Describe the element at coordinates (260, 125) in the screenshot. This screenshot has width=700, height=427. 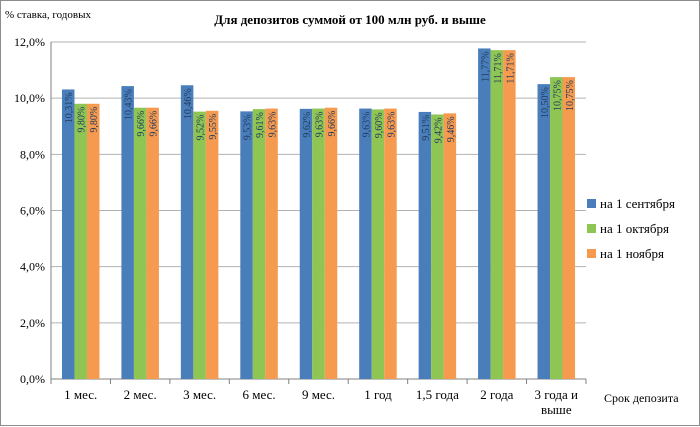
I see `data-label: 9,61%` at that location.